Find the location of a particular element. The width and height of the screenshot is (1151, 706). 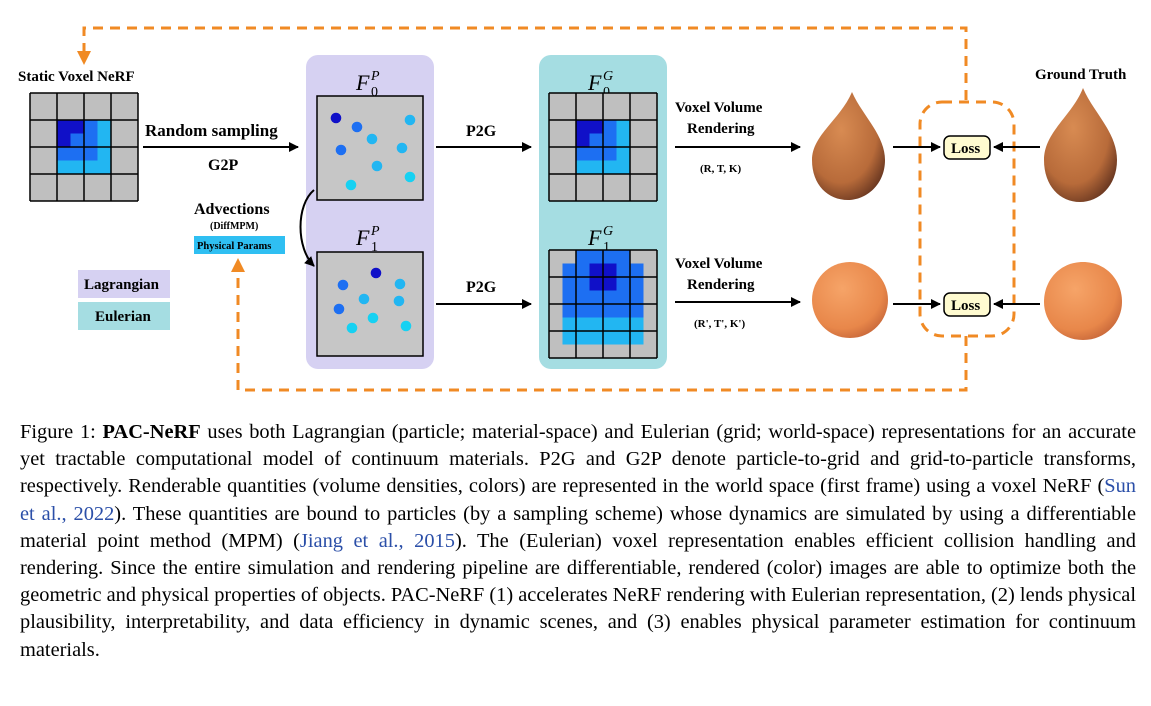

render-bottom-params: (R', T', K') is located at coordinates (719, 324).